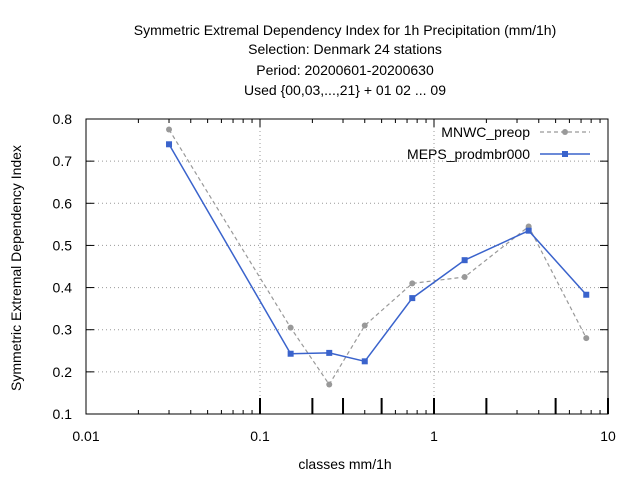  I want to click on y-tick-label: 0.7, so click(63, 161).